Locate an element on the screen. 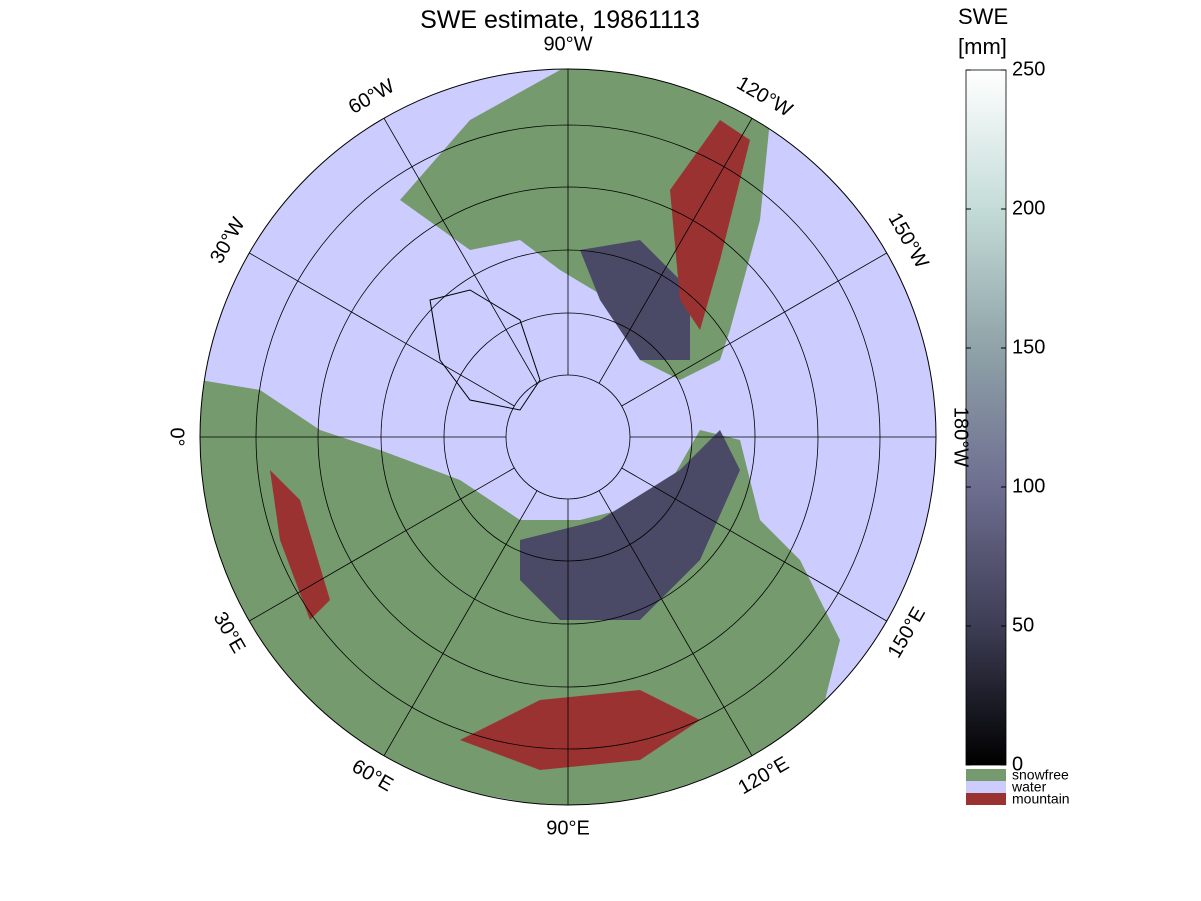  map-title: SWE estimate, 19861113 is located at coordinates (560, 20).